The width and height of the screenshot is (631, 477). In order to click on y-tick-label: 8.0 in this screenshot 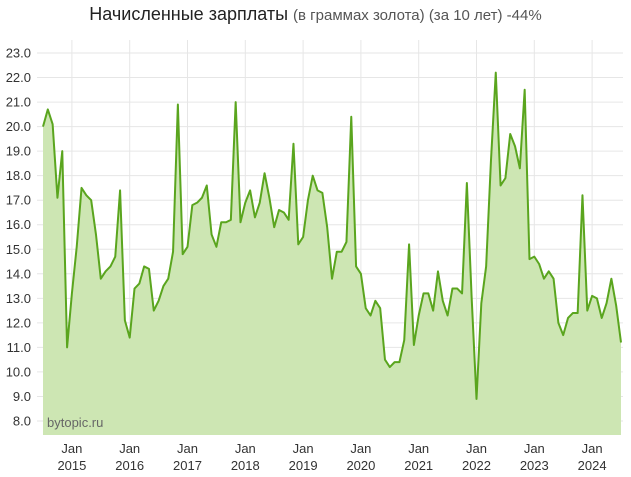, I will do `click(22, 421)`.